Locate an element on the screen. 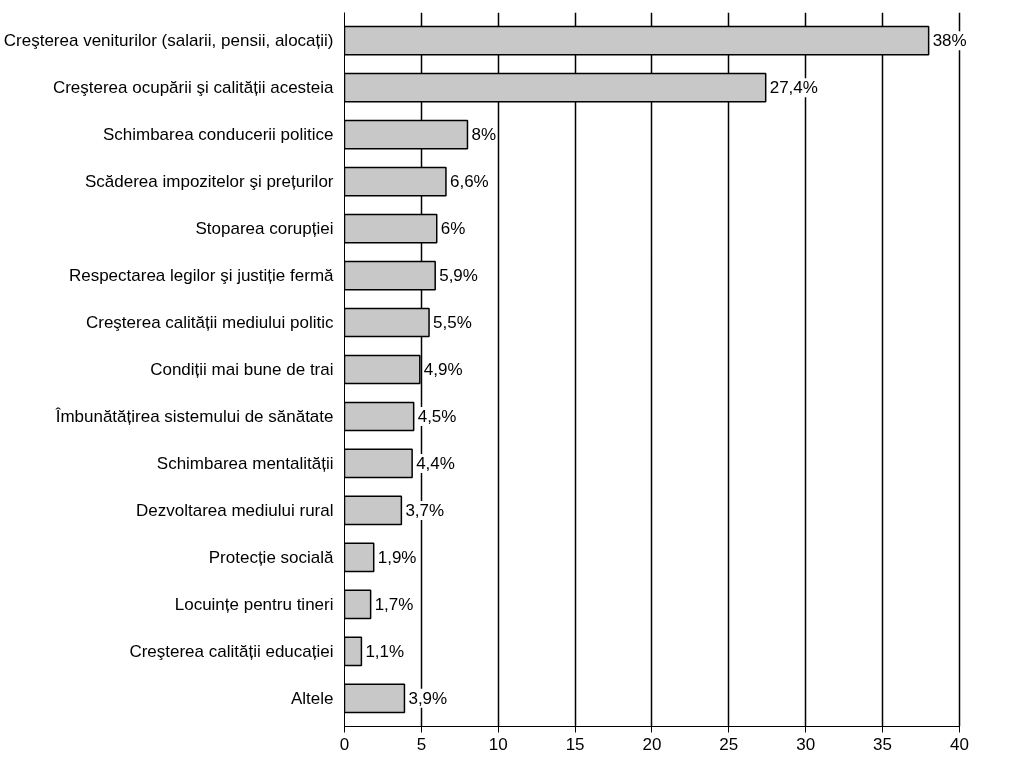 Image resolution: width=1023 pixels, height=760 pixels. data-label: 6% is located at coordinates (453, 229).